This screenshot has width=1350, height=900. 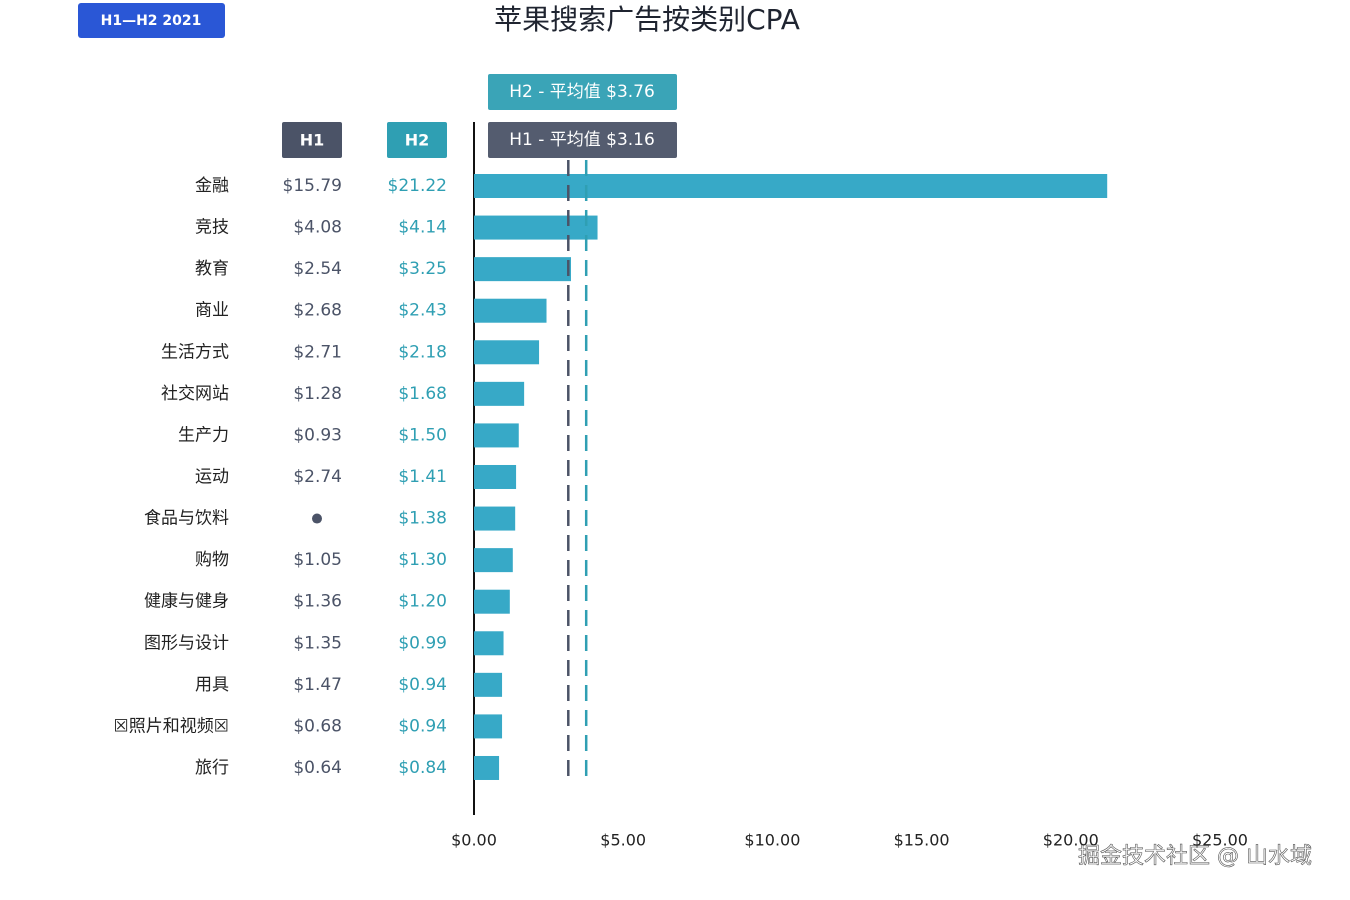 I want to click on category-label: 运动, so click(x=212, y=477).